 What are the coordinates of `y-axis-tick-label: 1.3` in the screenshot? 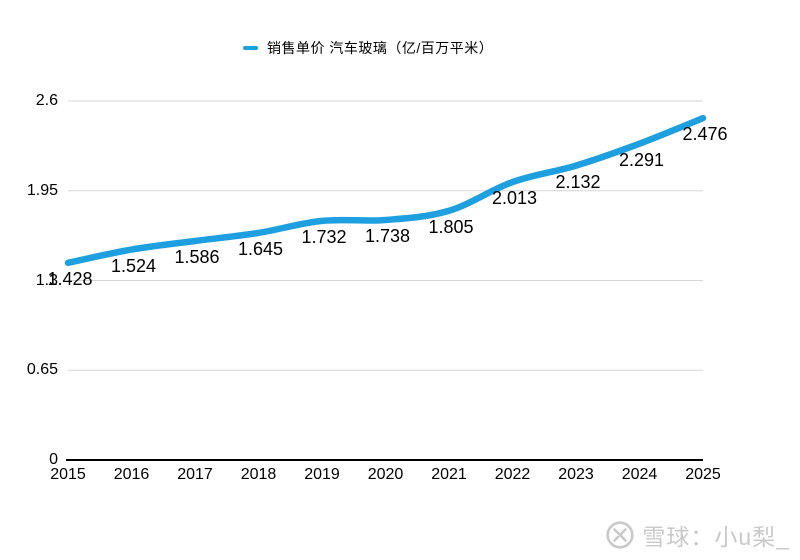 It's located at (46, 280).